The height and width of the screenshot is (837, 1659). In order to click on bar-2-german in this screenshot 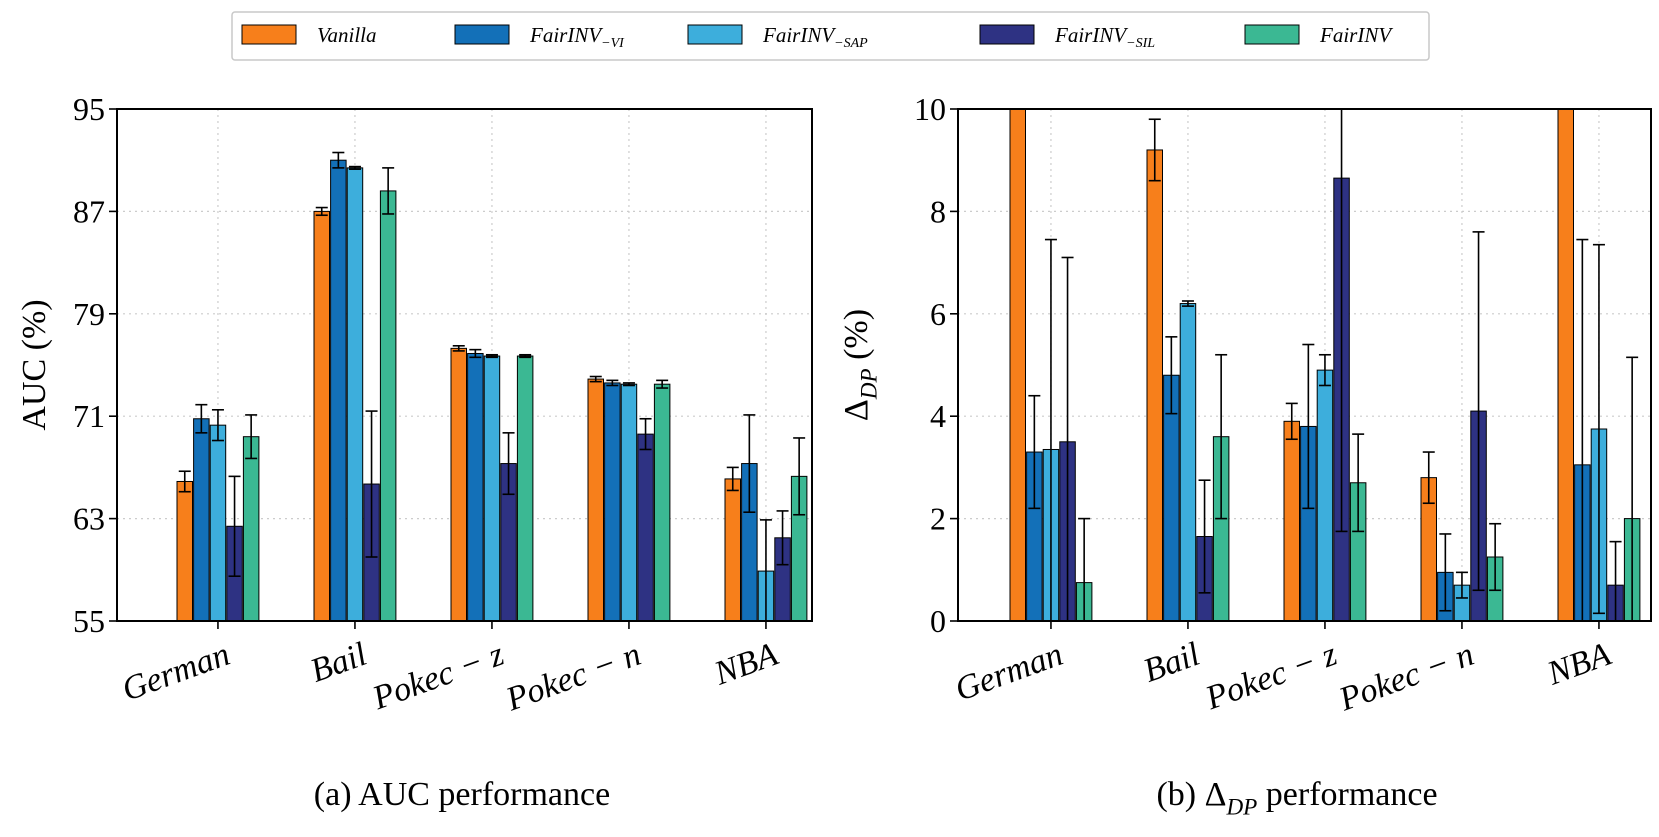, I will do `click(201, 519)`.